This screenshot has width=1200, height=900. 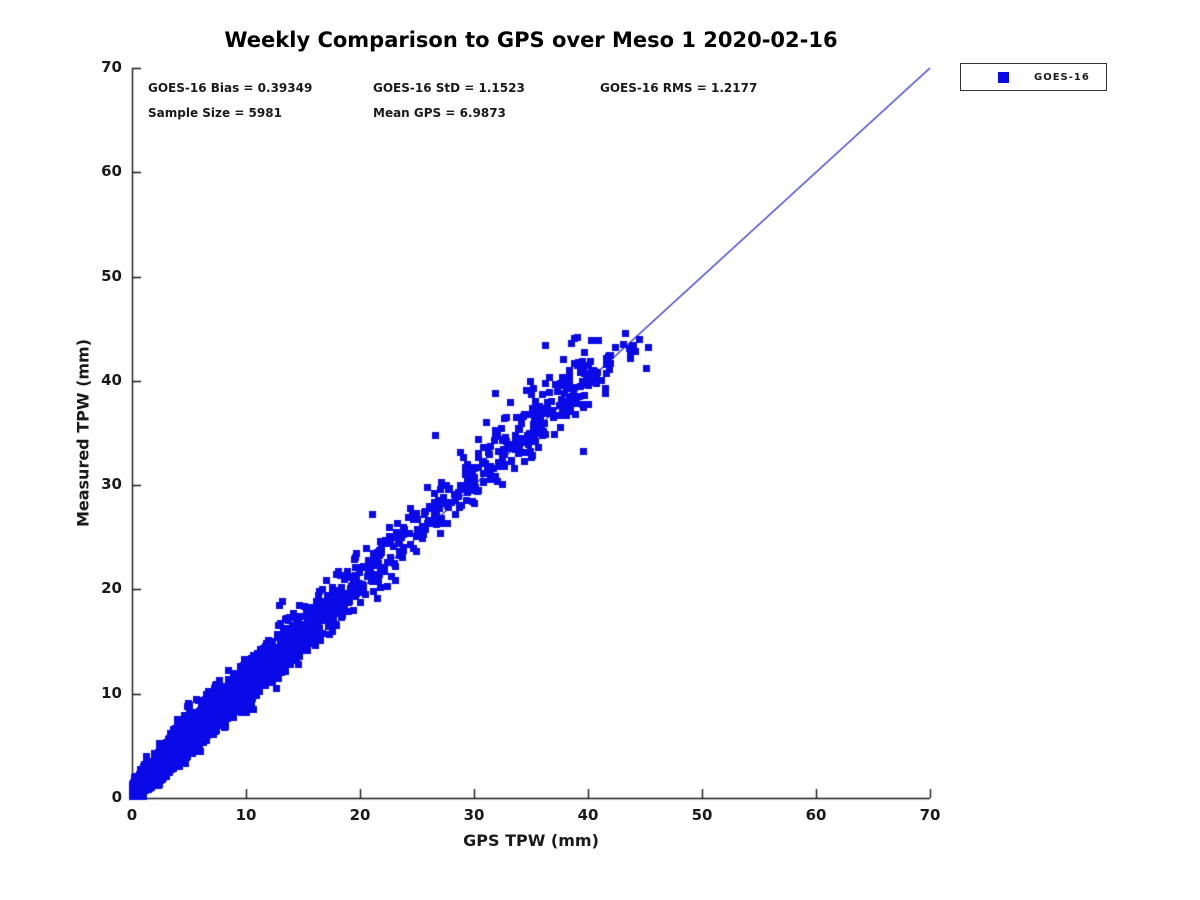 What do you see at coordinates (111, 692) in the screenshot?
I see `y-tick-label: 10` at bounding box center [111, 692].